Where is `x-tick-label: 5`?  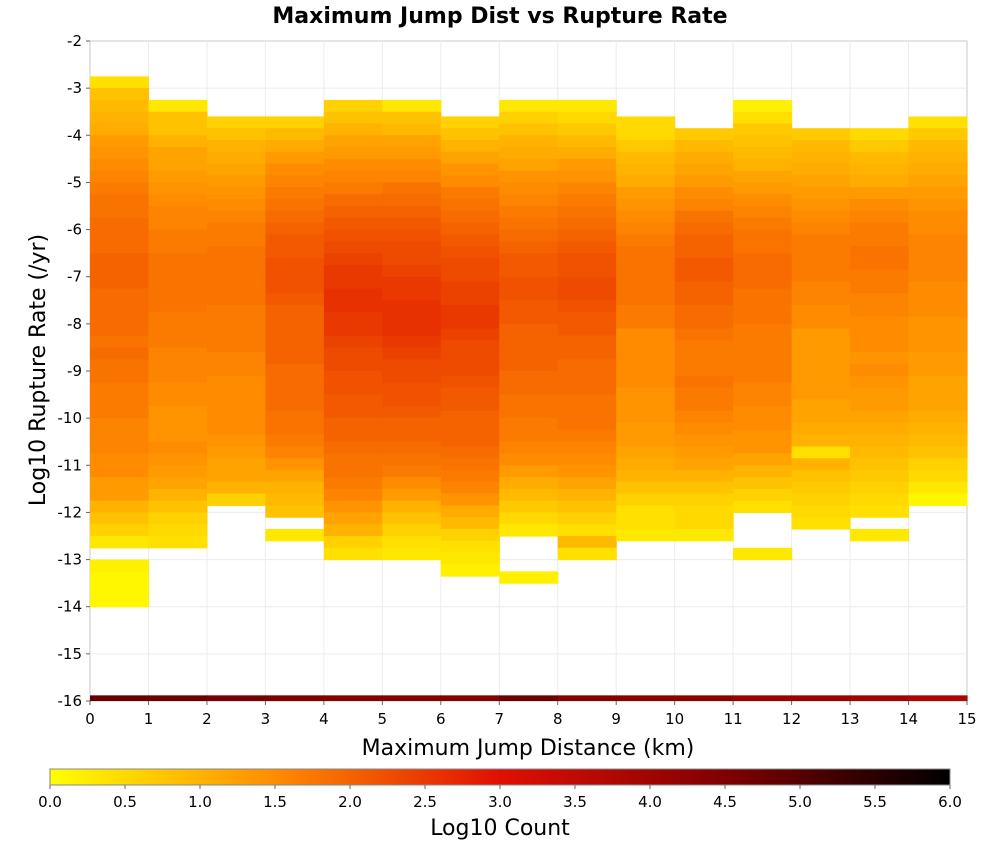
x-tick-label: 5 is located at coordinates (383, 719).